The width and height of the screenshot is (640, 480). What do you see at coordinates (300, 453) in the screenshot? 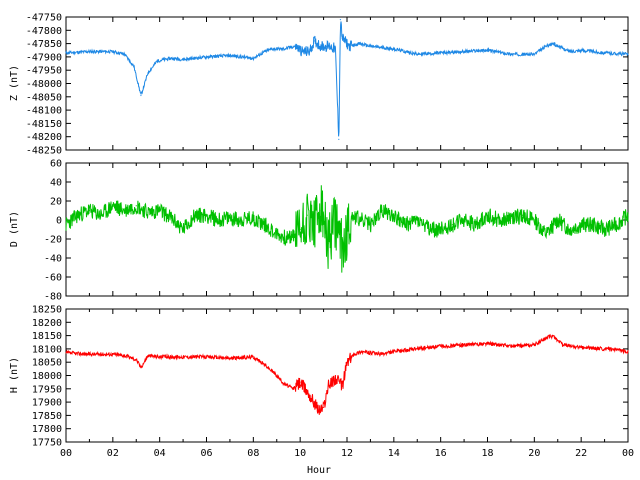
I see `x-tick-label: 10` at bounding box center [300, 453].